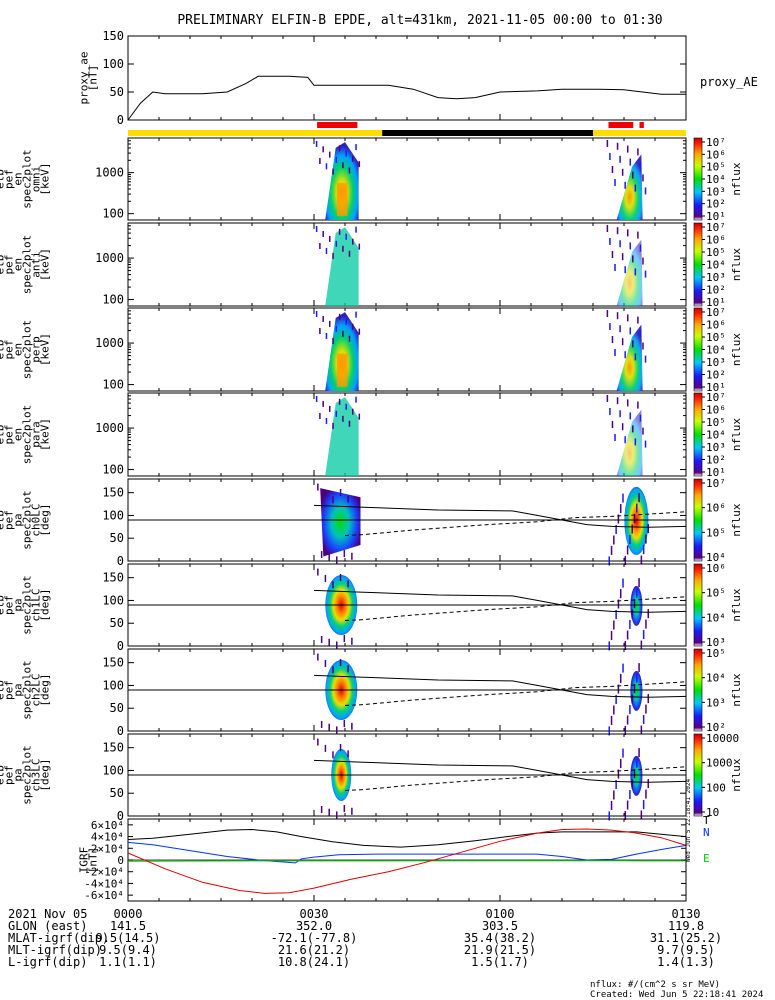  Describe the element at coordinates (716, 435) in the screenshot. I see `colorbar-tick-label: 10⁴` at that location.